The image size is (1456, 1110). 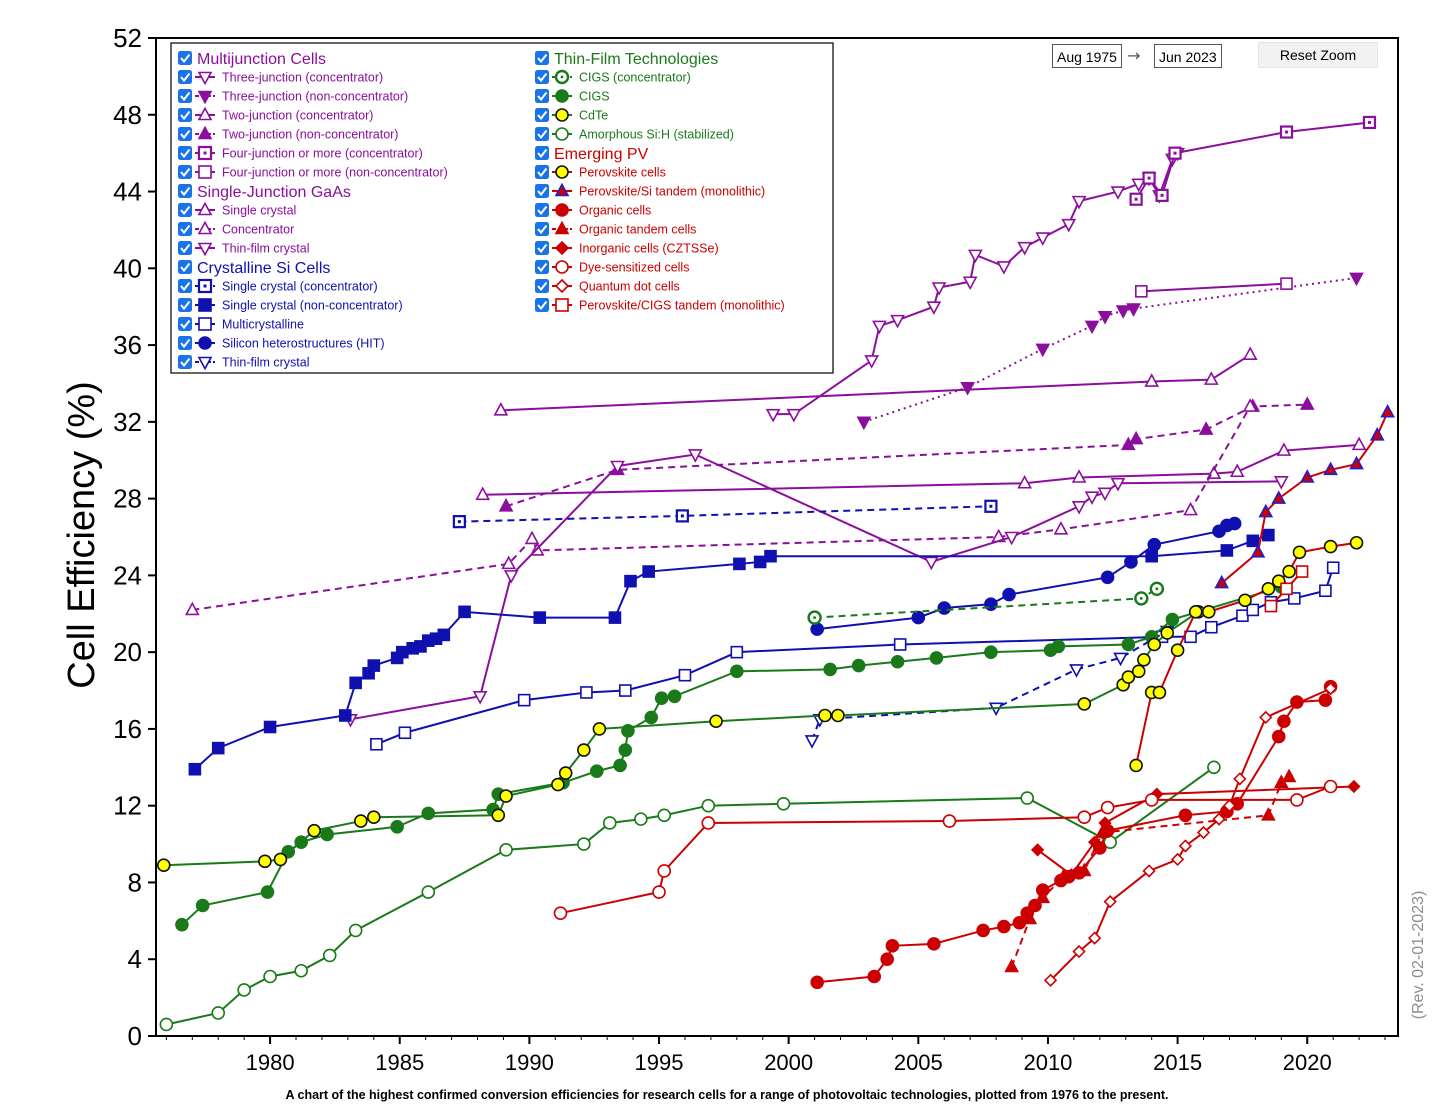 What do you see at coordinates (613, 77) in the screenshot?
I see `legend-item-cigs_conc: CIGS (concentrator)` at bounding box center [613, 77].